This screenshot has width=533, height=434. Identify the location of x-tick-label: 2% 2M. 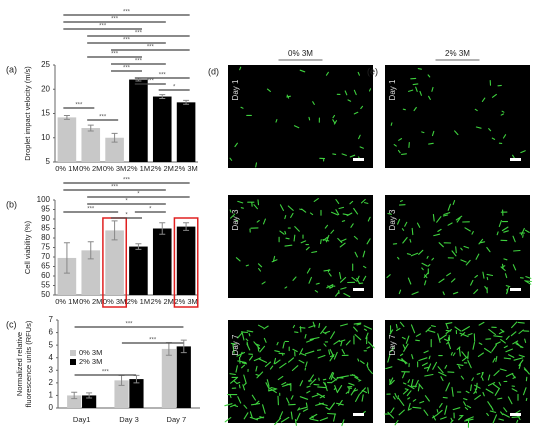
(162, 168).